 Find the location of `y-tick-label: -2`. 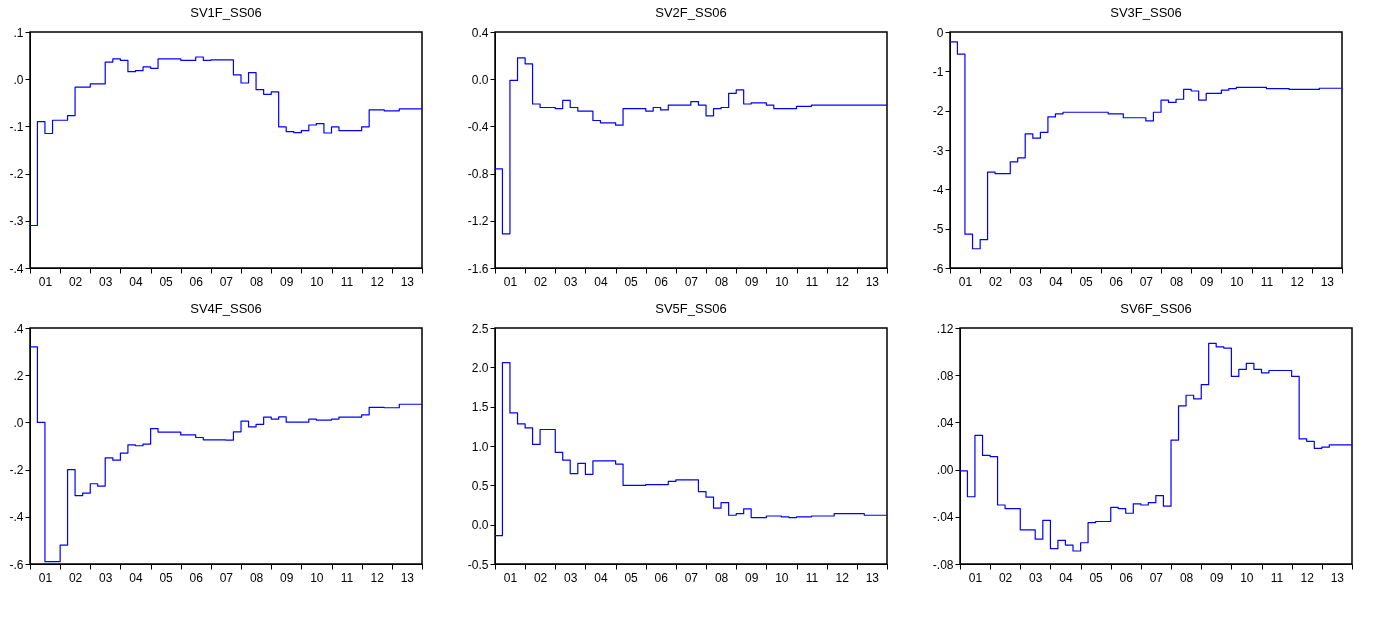

y-tick-label: -2 is located at coordinates (938, 111).